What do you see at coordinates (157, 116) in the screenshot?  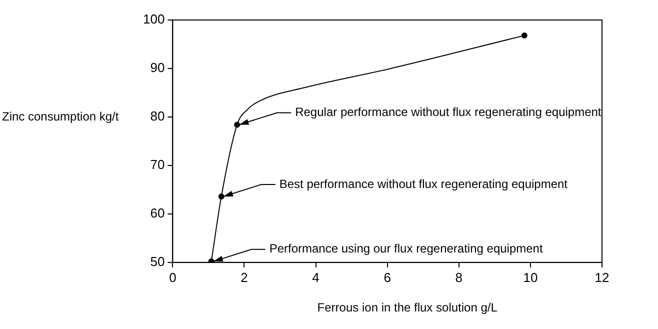 I see `y-tick-label: 80` at bounding box center [157, 116].